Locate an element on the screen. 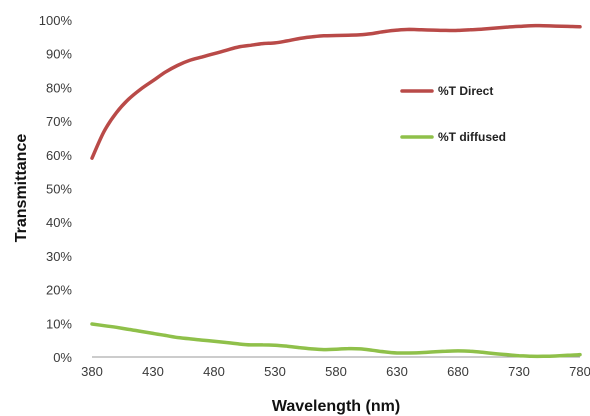 The height and width of the screenshot is (416, 590). x-tick-label: 630 is located at coordinates (397, 371).